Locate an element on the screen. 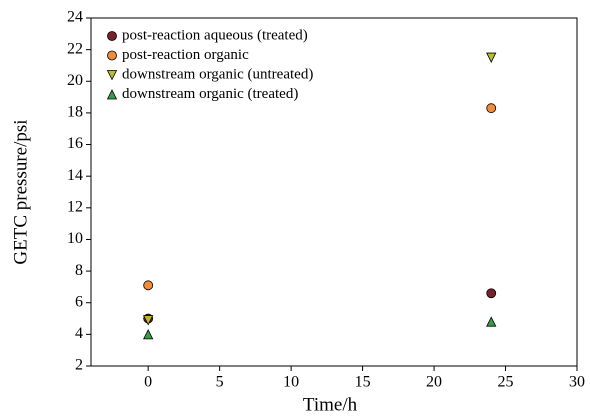  legend-label: downstream organic (untreated) is located at coordinates (217, 74).